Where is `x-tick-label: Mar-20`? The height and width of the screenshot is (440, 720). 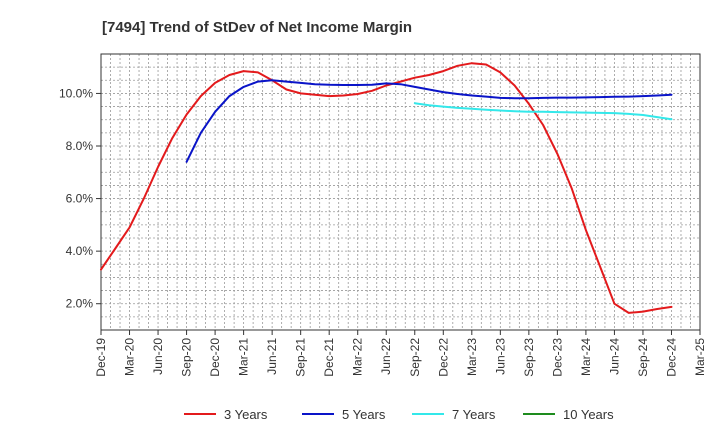 x-tick-label: Mar-20 is located at coordinates (130, 357).